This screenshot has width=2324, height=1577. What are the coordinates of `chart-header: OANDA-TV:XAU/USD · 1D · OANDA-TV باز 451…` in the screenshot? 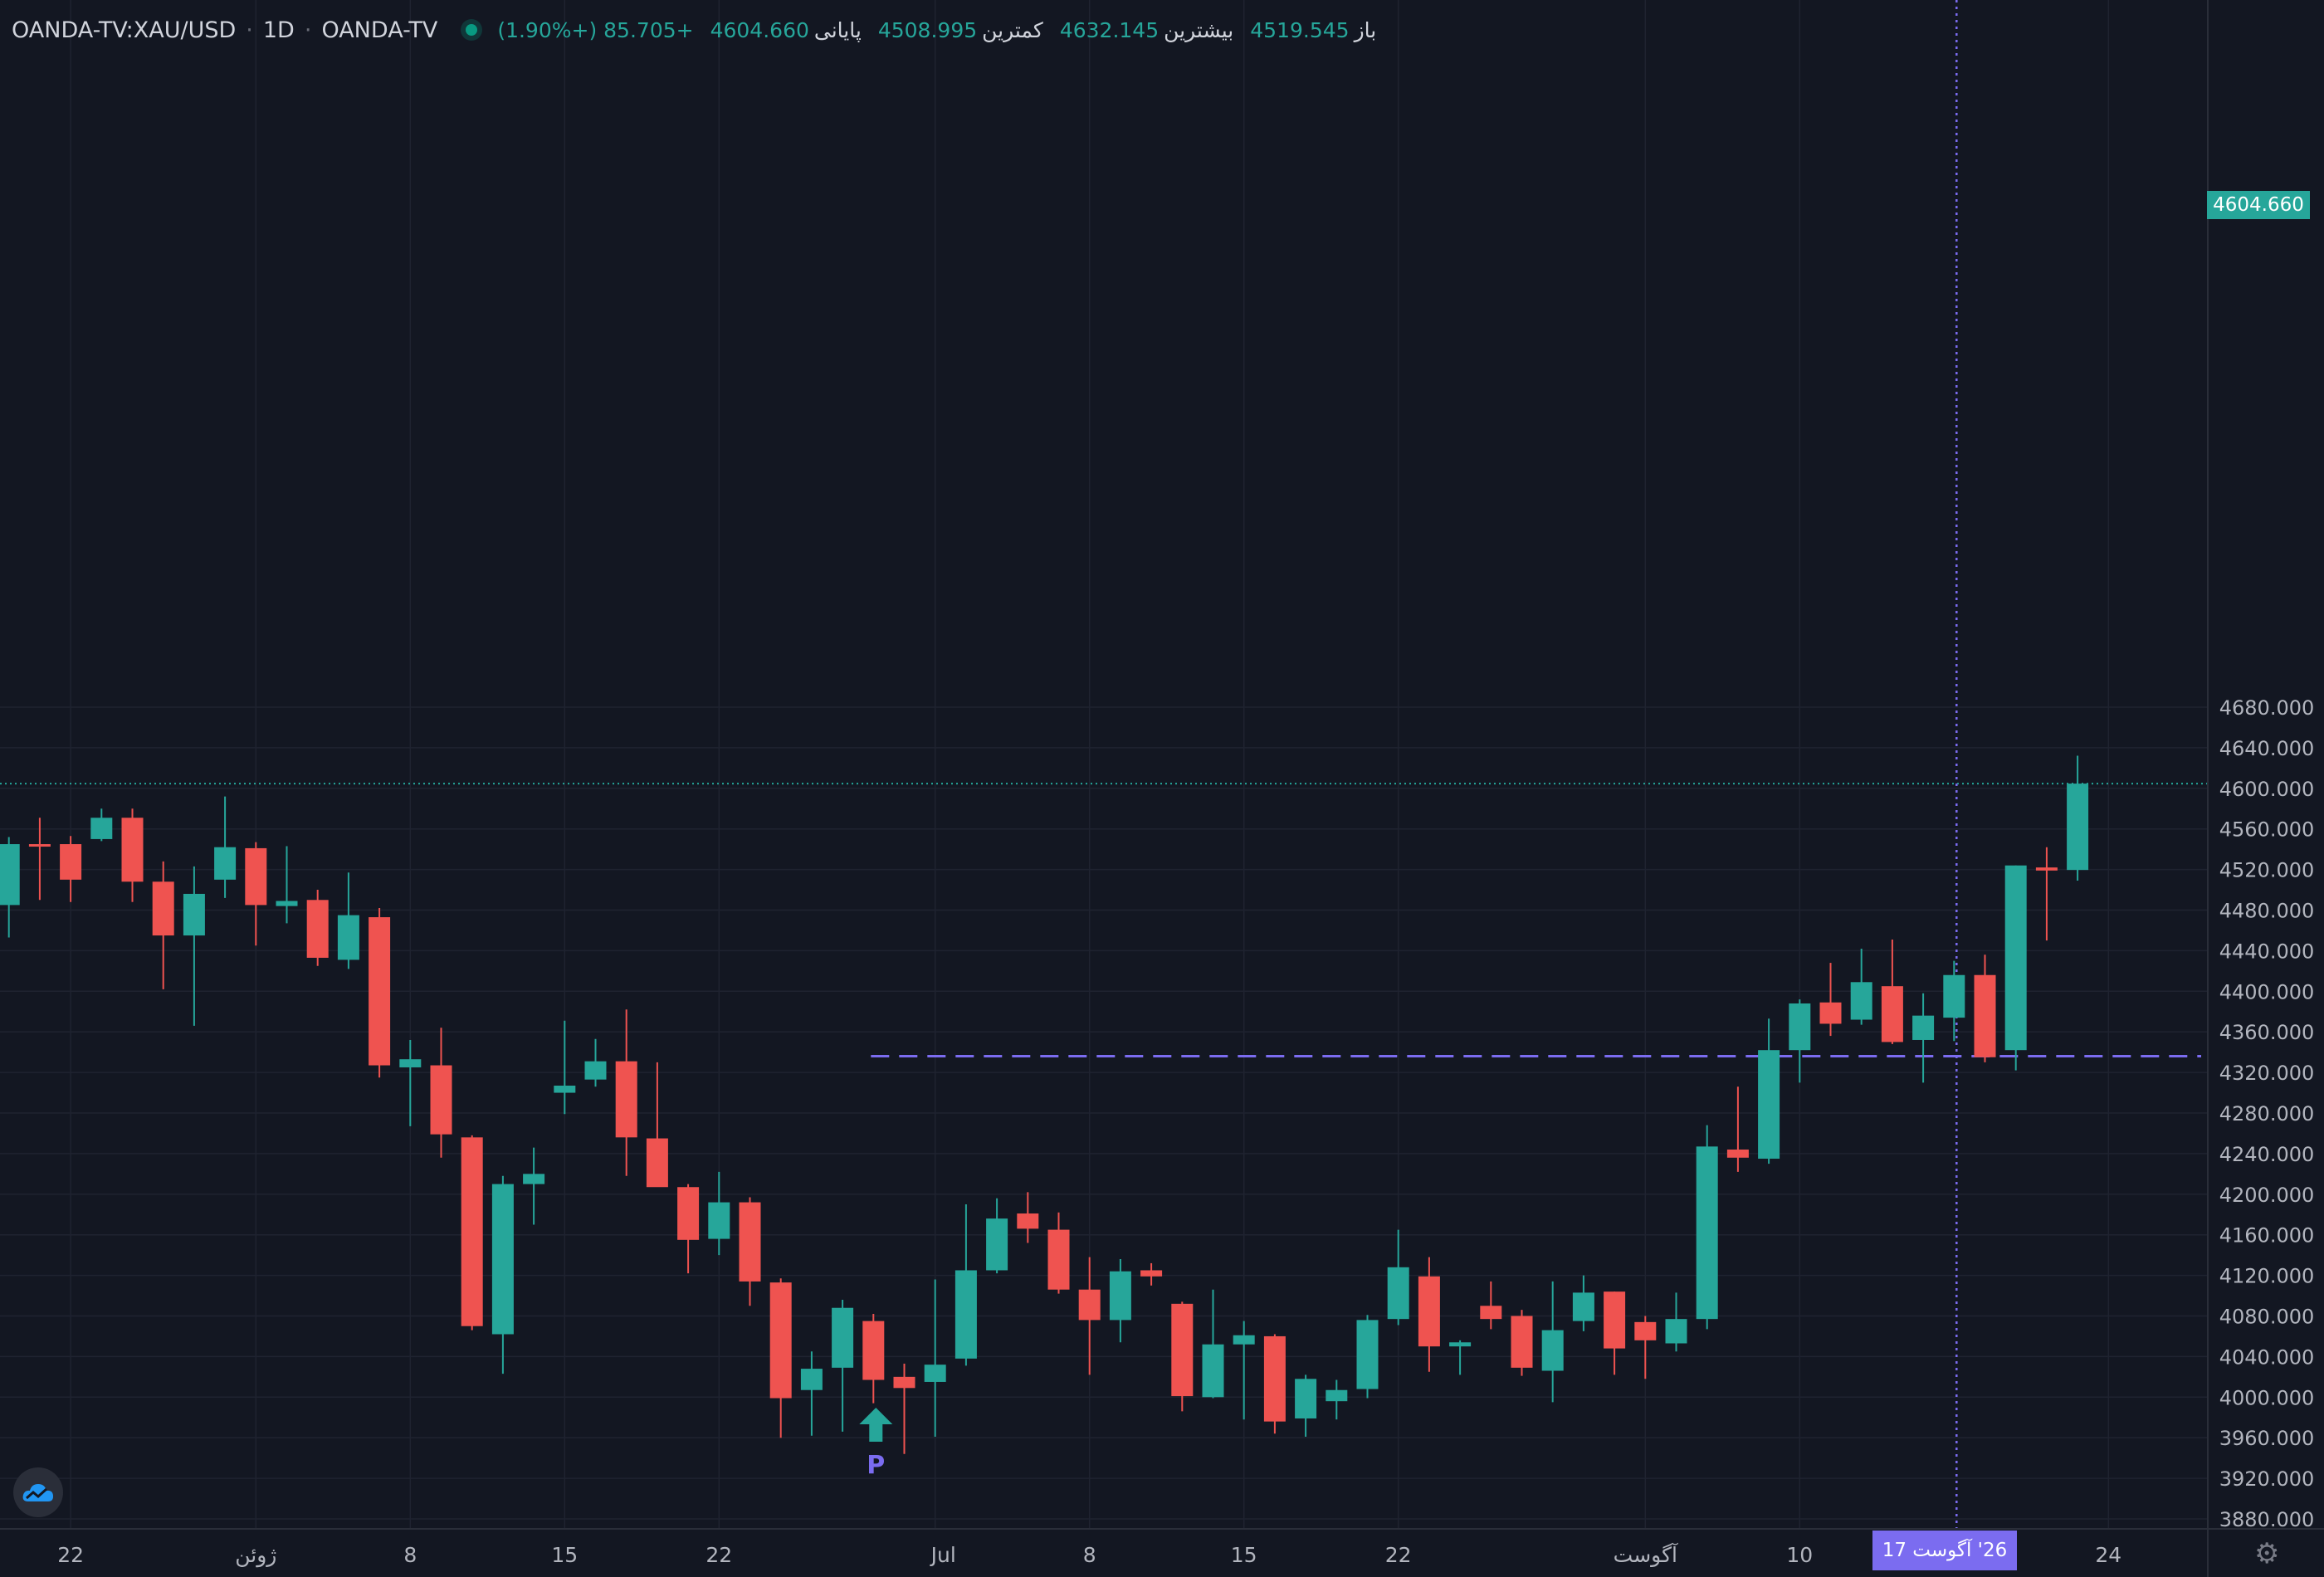 It's located at (694, 30).